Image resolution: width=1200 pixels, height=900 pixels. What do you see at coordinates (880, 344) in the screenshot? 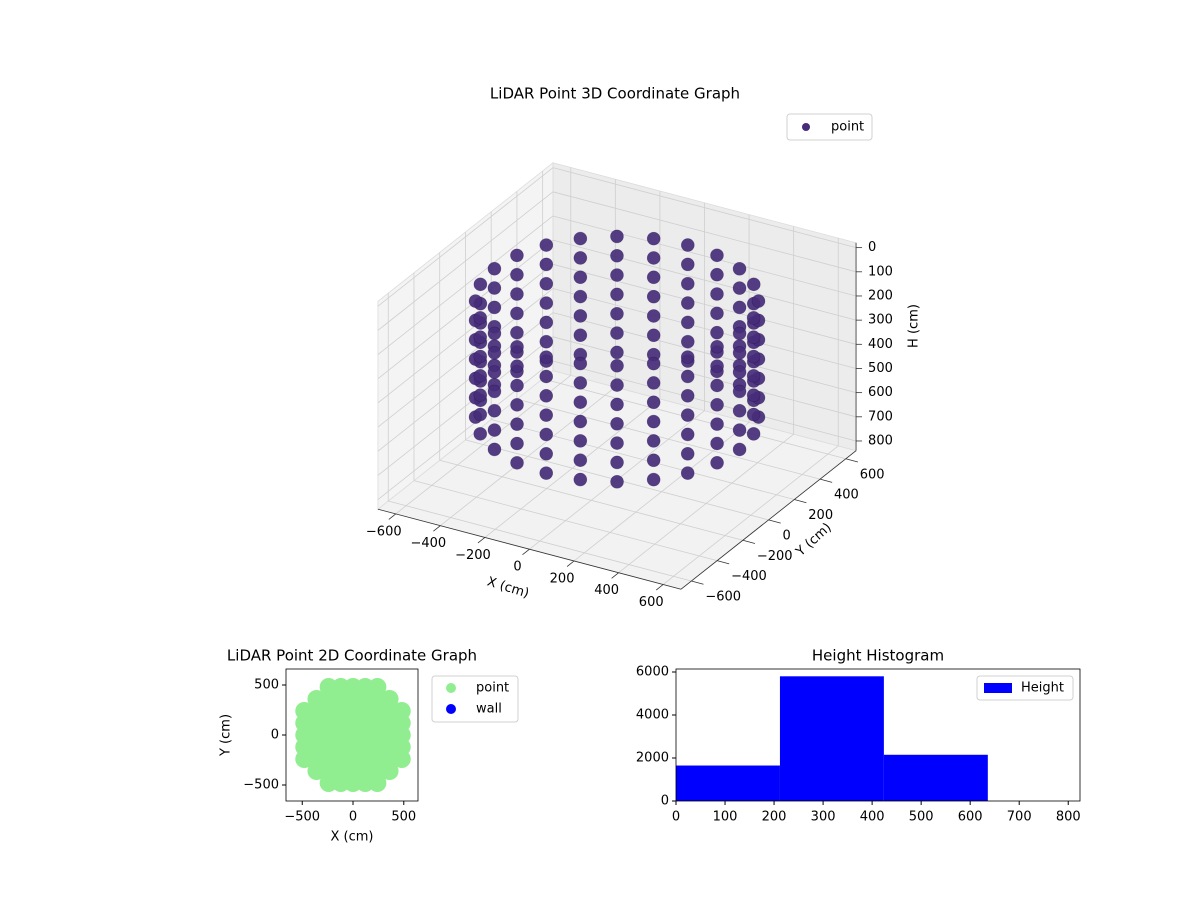
I see `z-tick-label: 400` at bounding box center [880, 344].